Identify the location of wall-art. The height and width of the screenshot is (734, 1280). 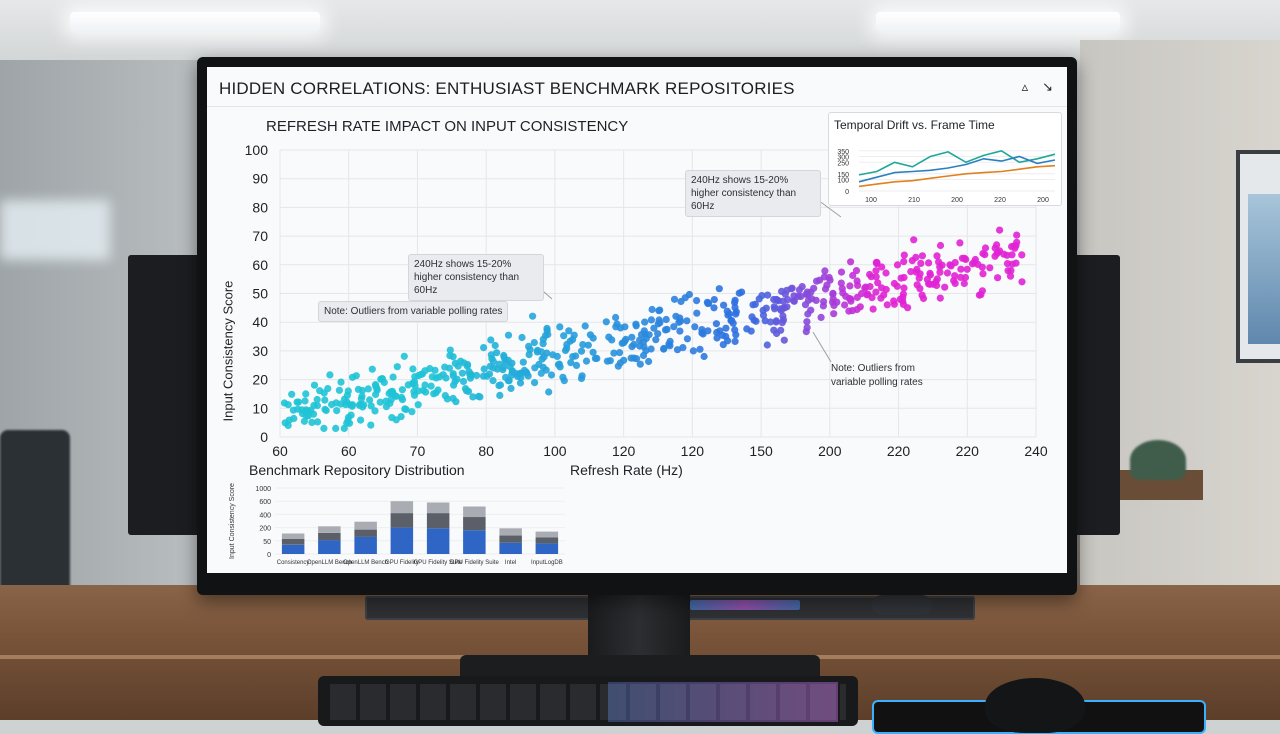
(1258, 256).